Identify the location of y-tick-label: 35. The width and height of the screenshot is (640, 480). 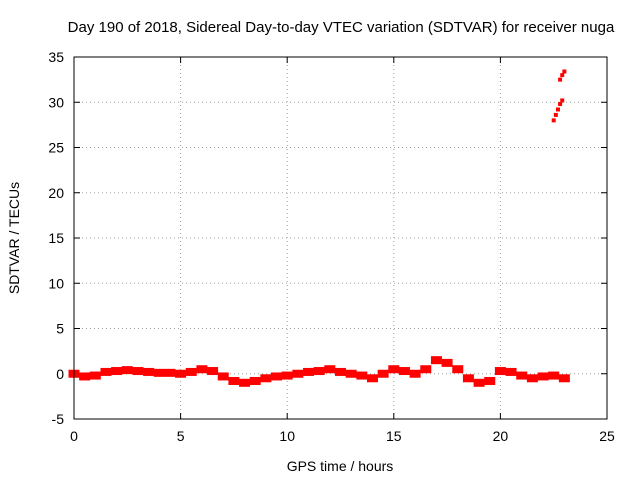
(56, 57).